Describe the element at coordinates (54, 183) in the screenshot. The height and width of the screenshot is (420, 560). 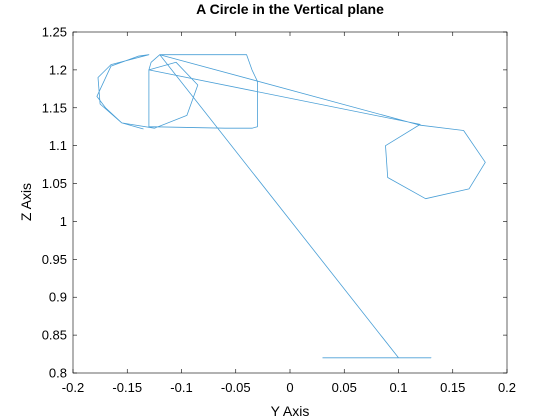
I see `y-tick-label: 1.05` at that location.